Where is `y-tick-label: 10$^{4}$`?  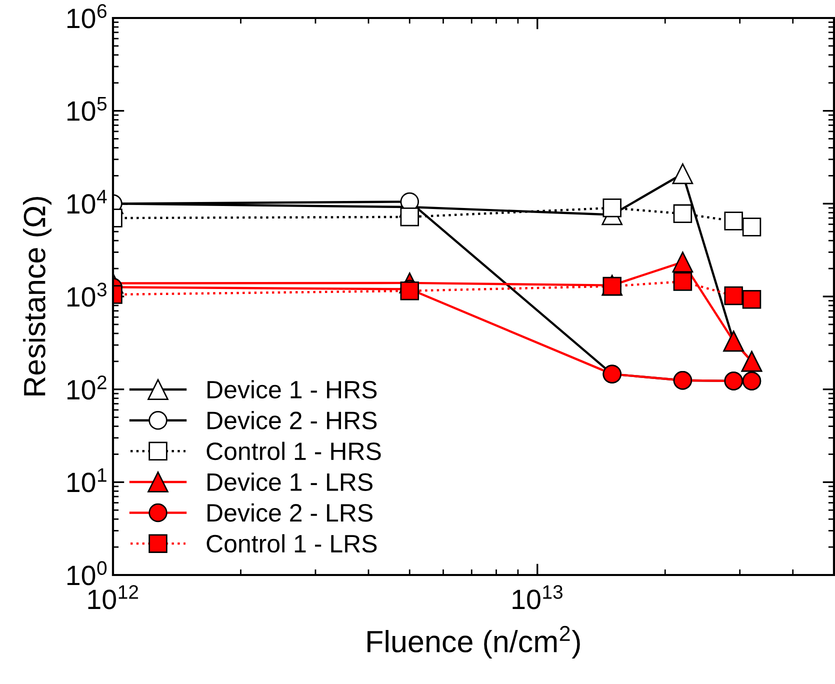
y-tick-label: 10$^{4}$ is located at coordinates (87, 202).